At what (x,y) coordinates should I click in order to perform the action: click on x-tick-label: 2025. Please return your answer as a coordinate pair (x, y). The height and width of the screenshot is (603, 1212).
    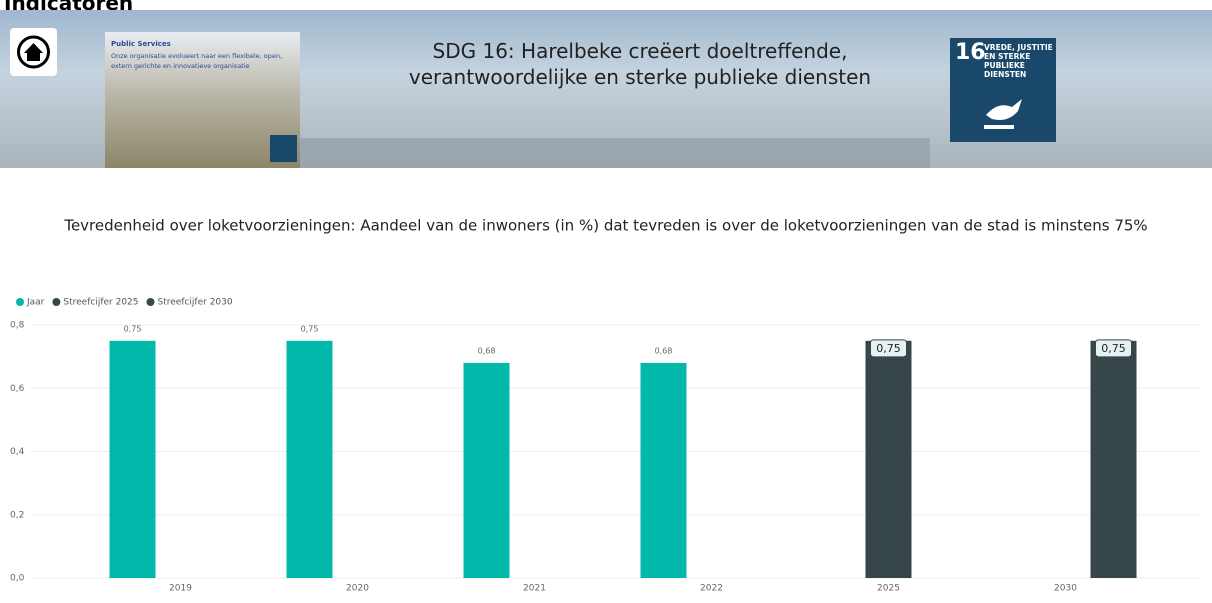
    Looking at the image, I should click on (888, 589).